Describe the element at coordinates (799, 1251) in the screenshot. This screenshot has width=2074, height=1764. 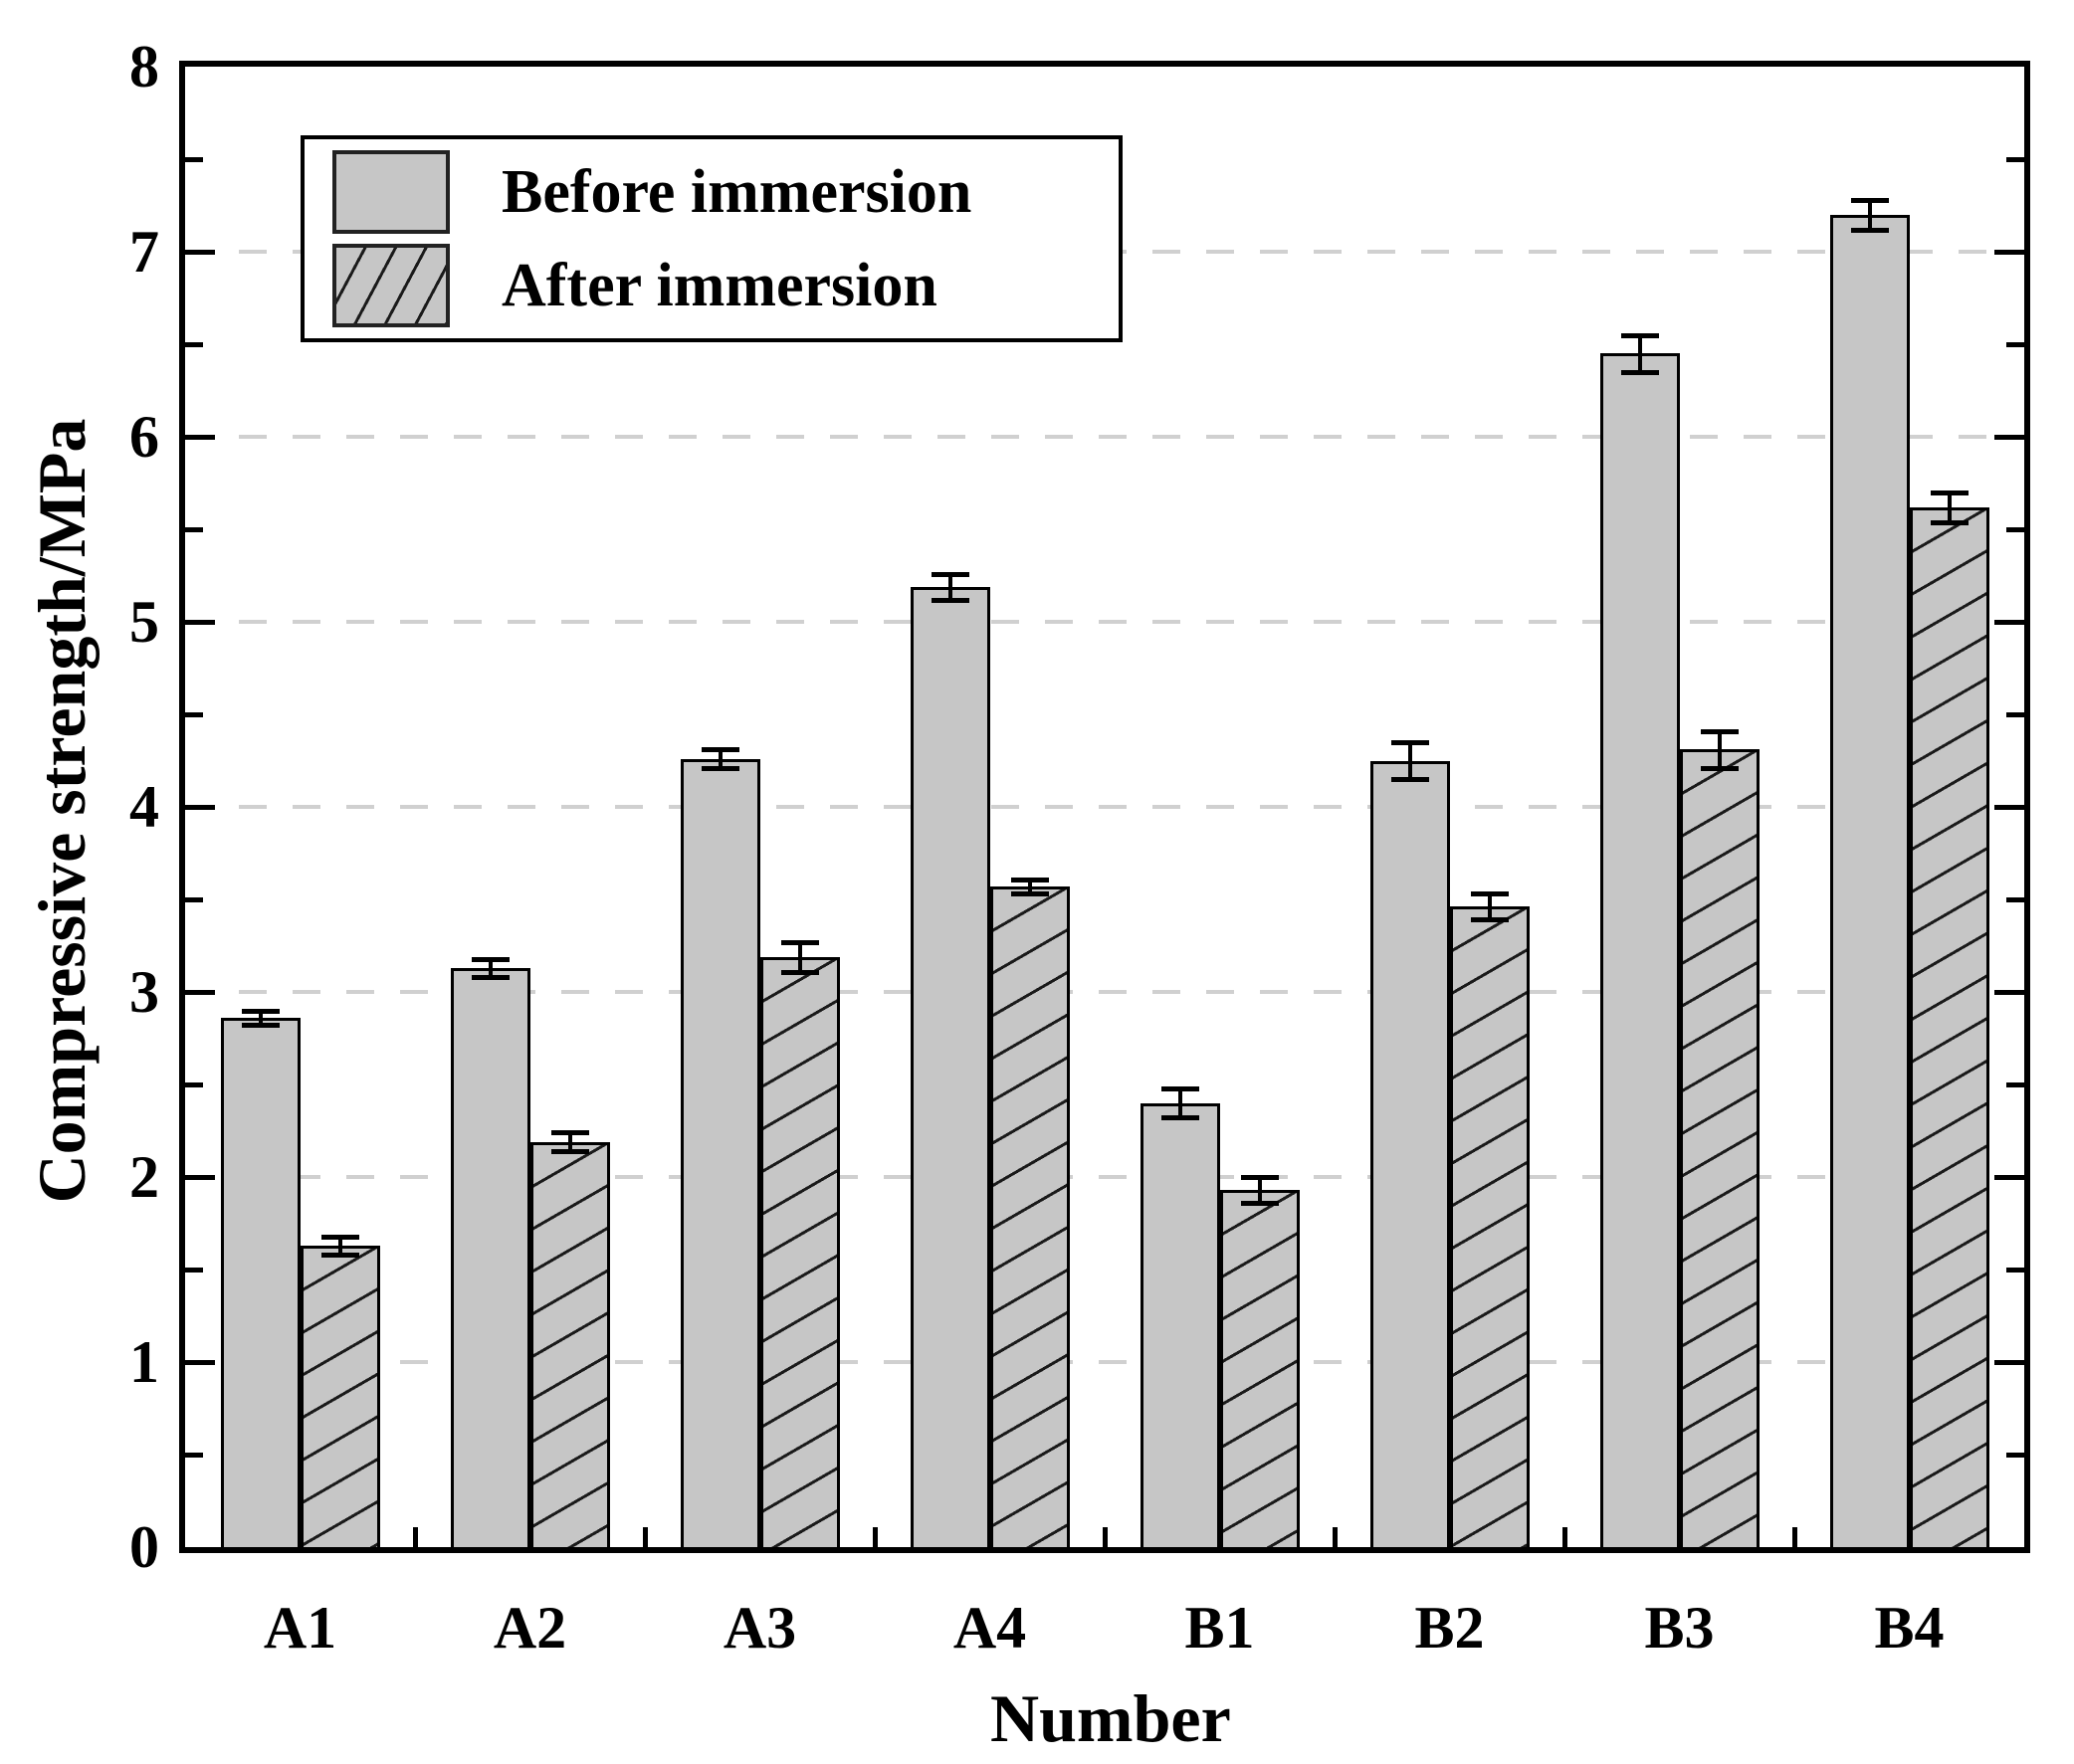
I see `bar-A3-after` at that location.